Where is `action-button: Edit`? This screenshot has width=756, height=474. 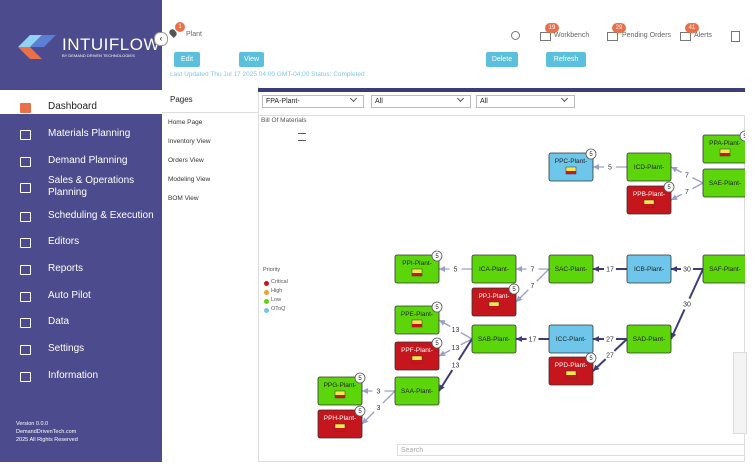 action-button: Edit is located at coordinates (187, 59).